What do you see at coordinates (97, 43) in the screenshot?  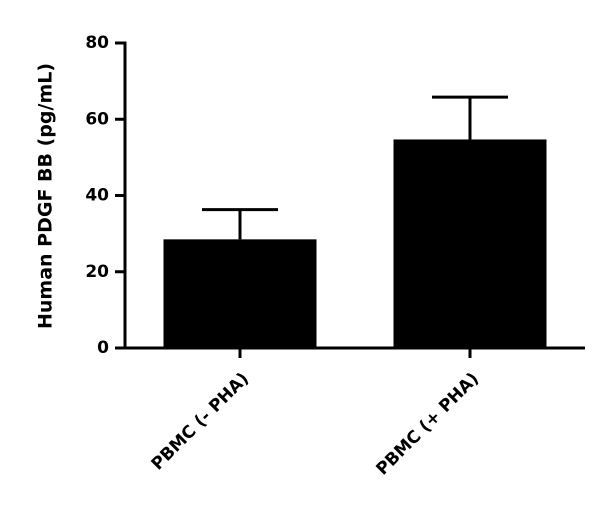 I see `y-tick-label: 80` at bounding box center [97, 43].